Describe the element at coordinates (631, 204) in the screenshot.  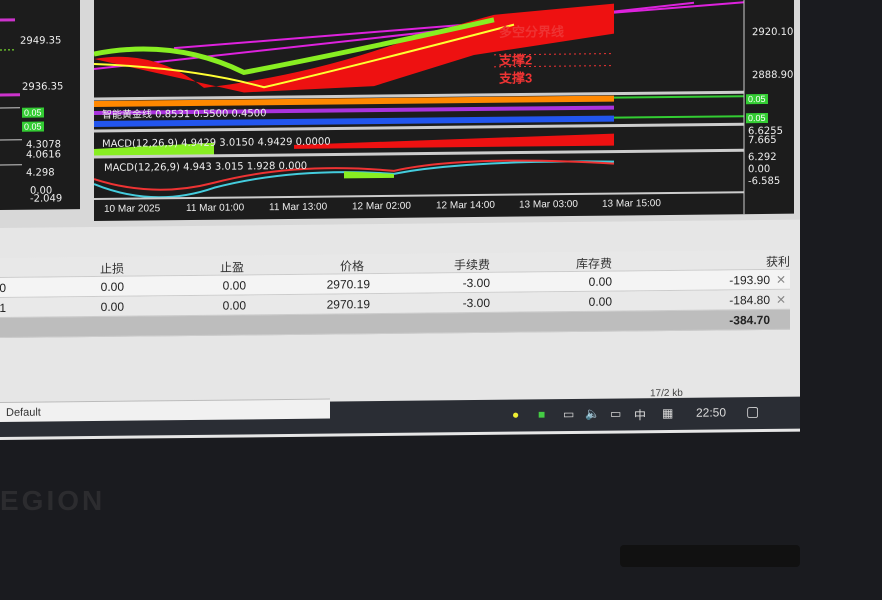
I see `time-tick: 13 Mar 15:00` at that location.